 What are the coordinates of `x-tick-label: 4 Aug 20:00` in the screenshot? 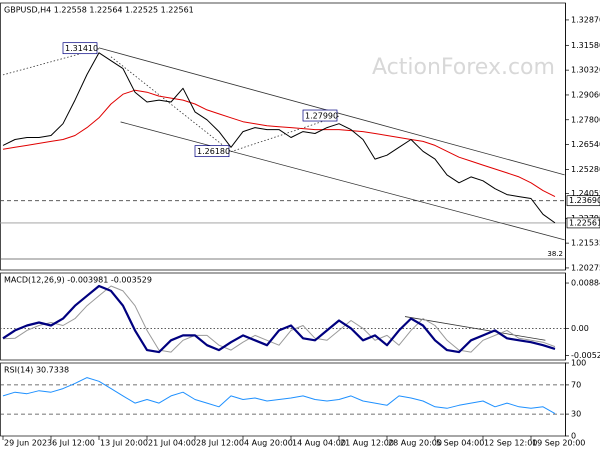 It's located at (268, 443).